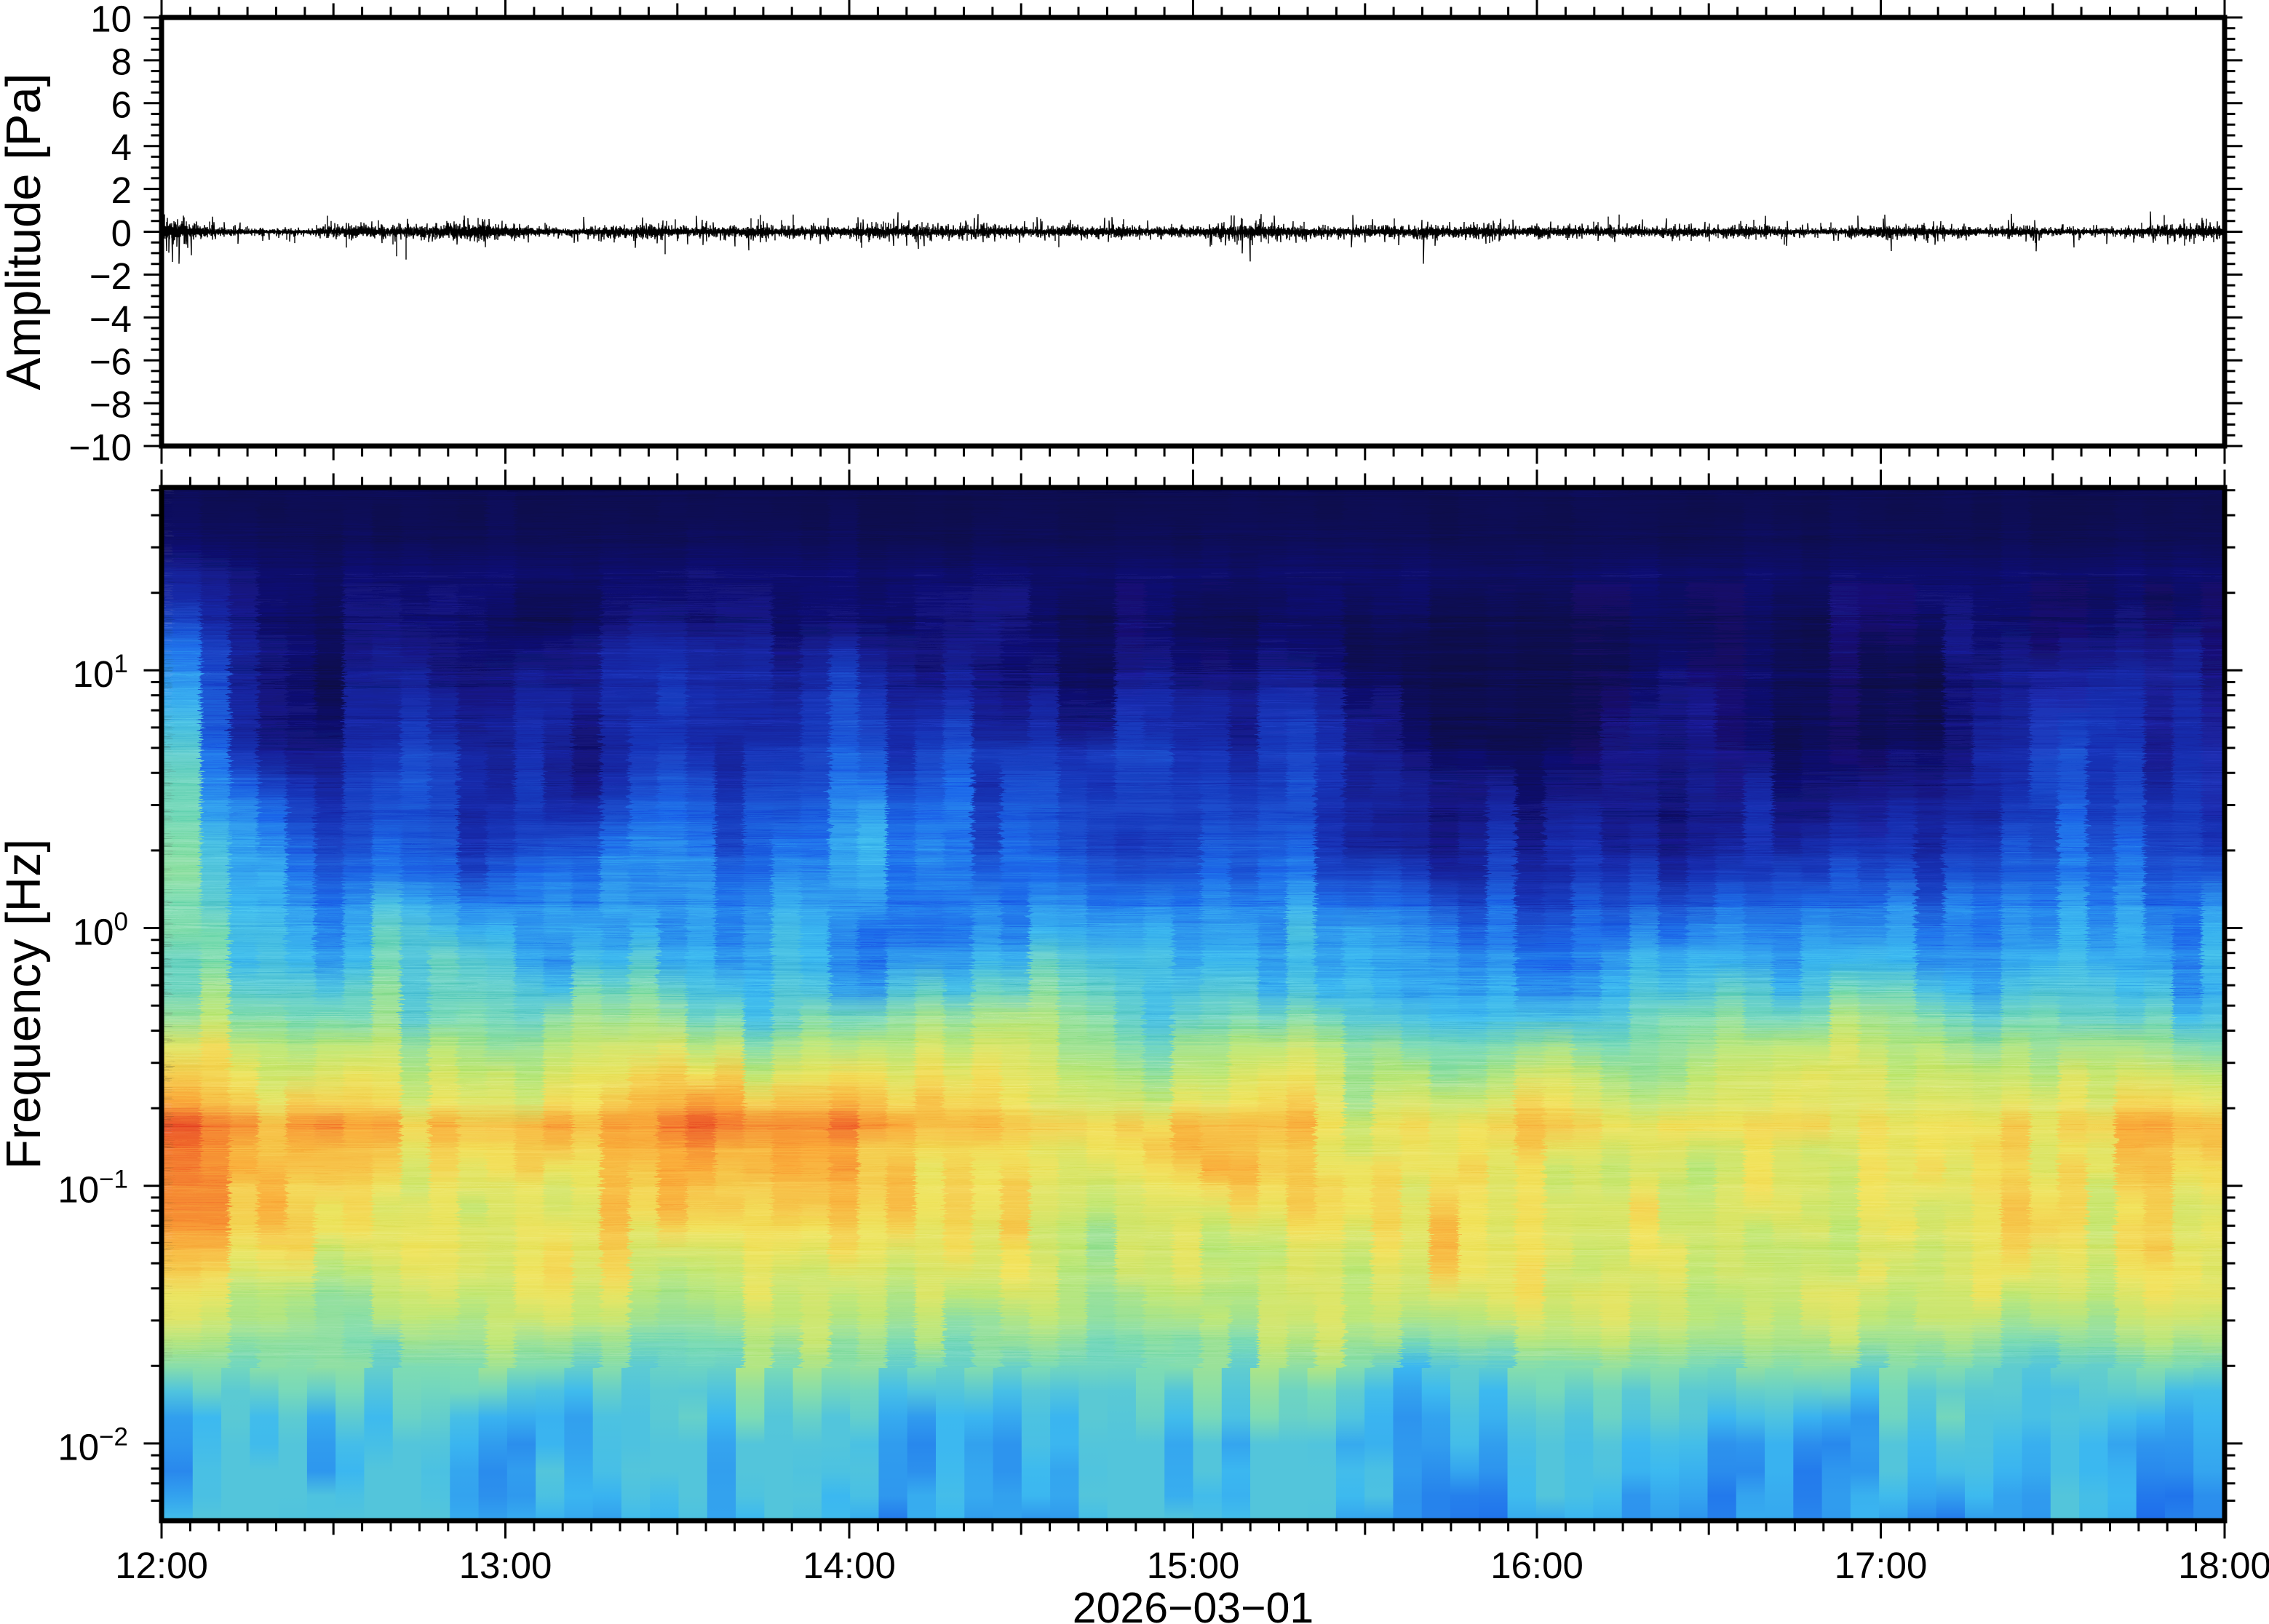 The width and height of the screenshot is (2269, 1624). Describe the element at coordinates (111, 405) in the screenshot. I see `svg-text: −8` at that location.